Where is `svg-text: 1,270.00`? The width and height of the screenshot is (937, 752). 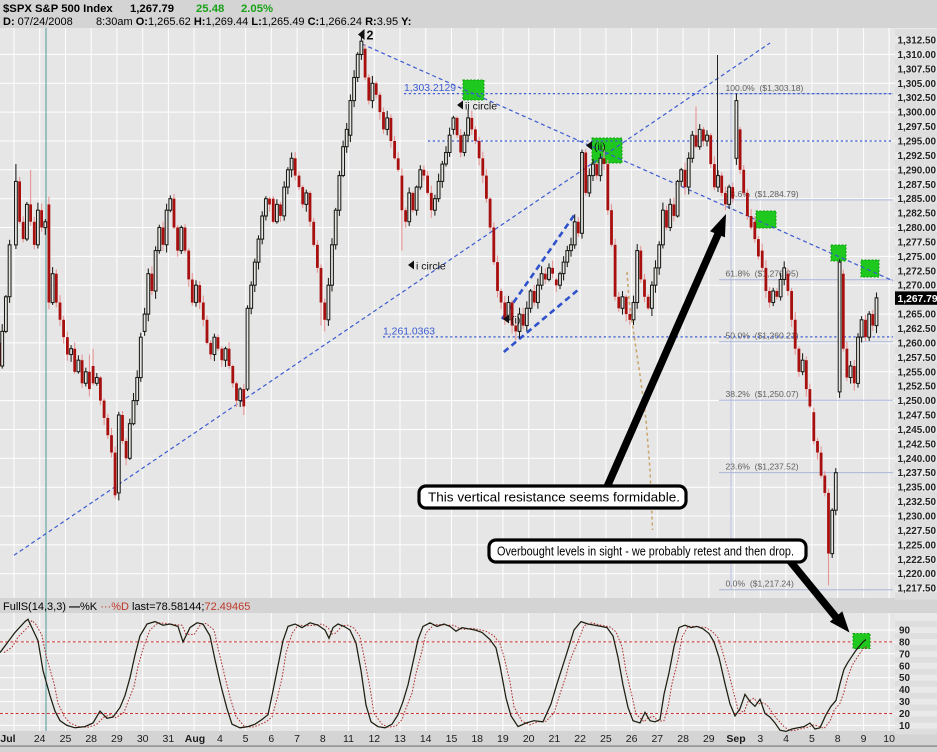 svg-text: 1,270.00 is located at coordinates (917, 286).